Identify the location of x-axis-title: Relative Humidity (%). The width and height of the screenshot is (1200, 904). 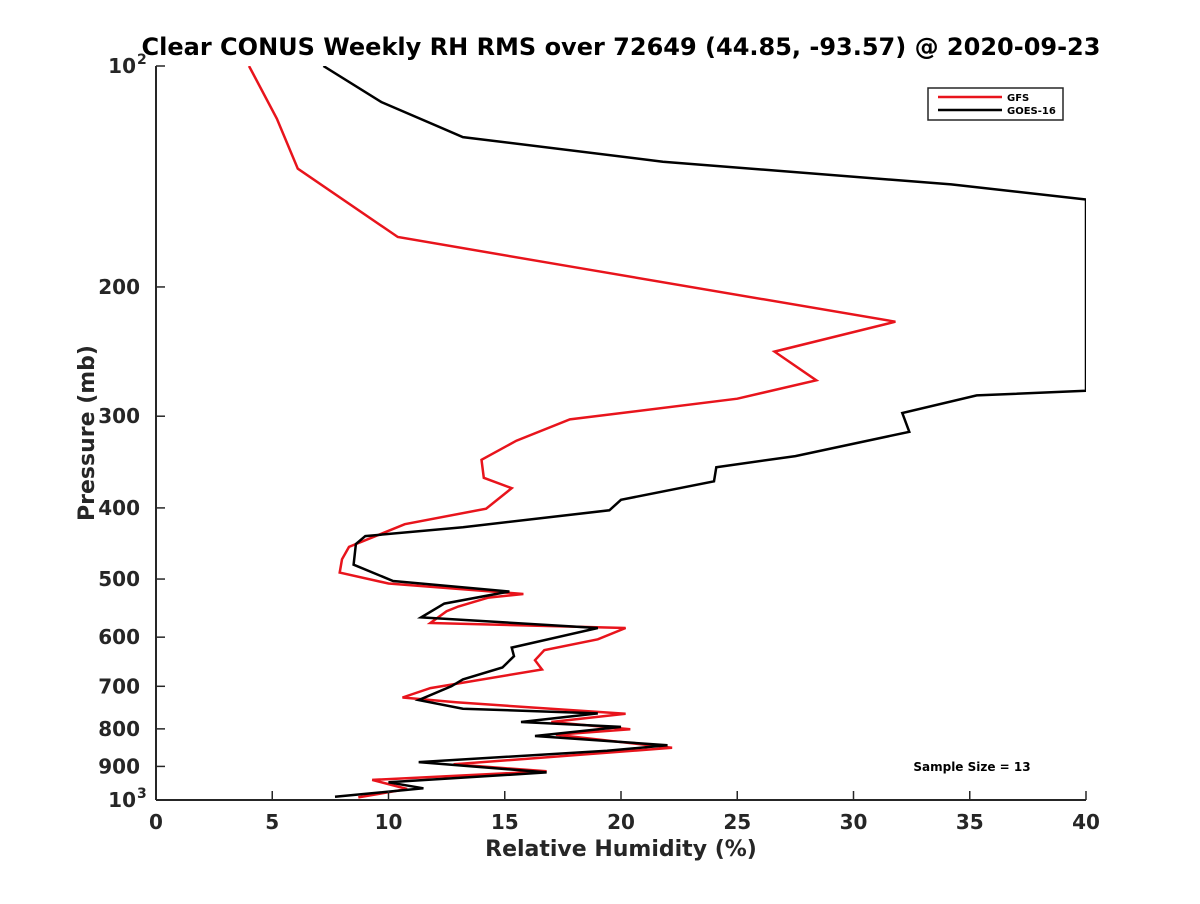
(621, 849).